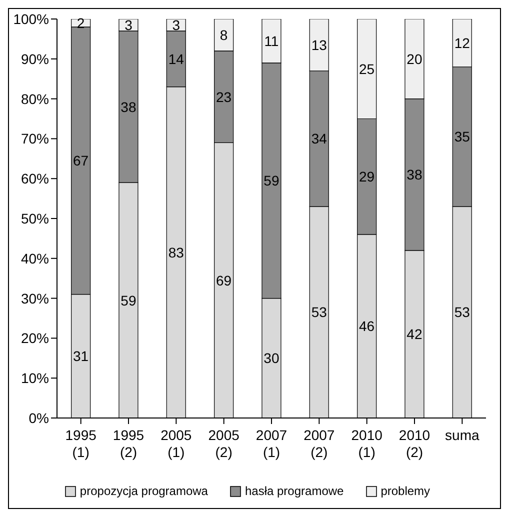 Image resolution: width=509 pixels, height=517 pixels. What do you see at coordinates (144, 491) in the screenshot?
I see `legend-label: propozycja programowa` at bounding box center [144, 491].